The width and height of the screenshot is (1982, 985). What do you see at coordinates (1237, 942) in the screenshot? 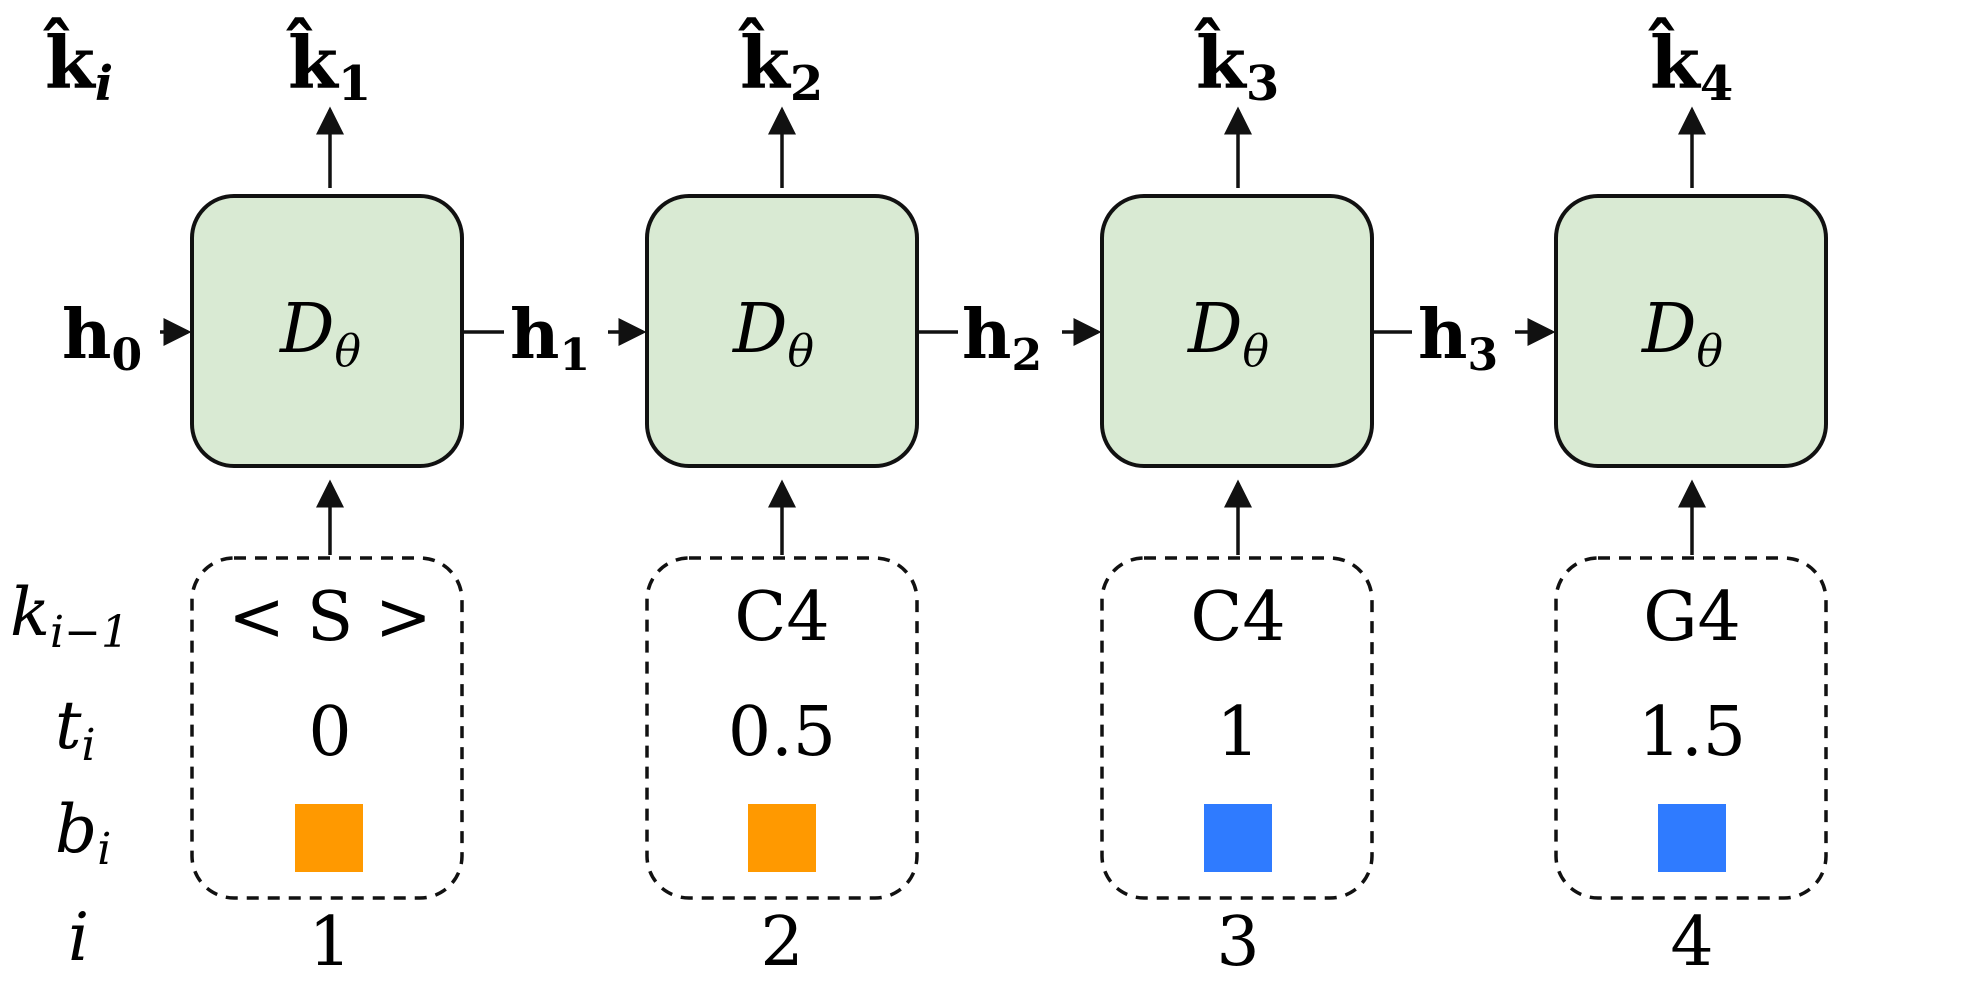
I see `index-value: 3` at bounding box center [1237, 942].